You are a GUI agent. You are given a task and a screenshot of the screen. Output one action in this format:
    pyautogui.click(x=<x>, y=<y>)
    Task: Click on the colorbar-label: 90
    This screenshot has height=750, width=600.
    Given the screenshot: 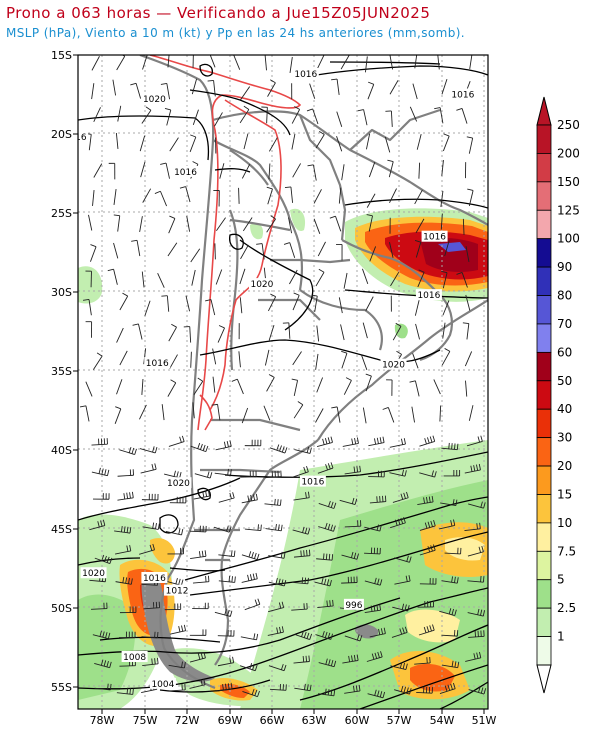 What is the action you would take?
    pyautogui.click(x=564, y=267)
    